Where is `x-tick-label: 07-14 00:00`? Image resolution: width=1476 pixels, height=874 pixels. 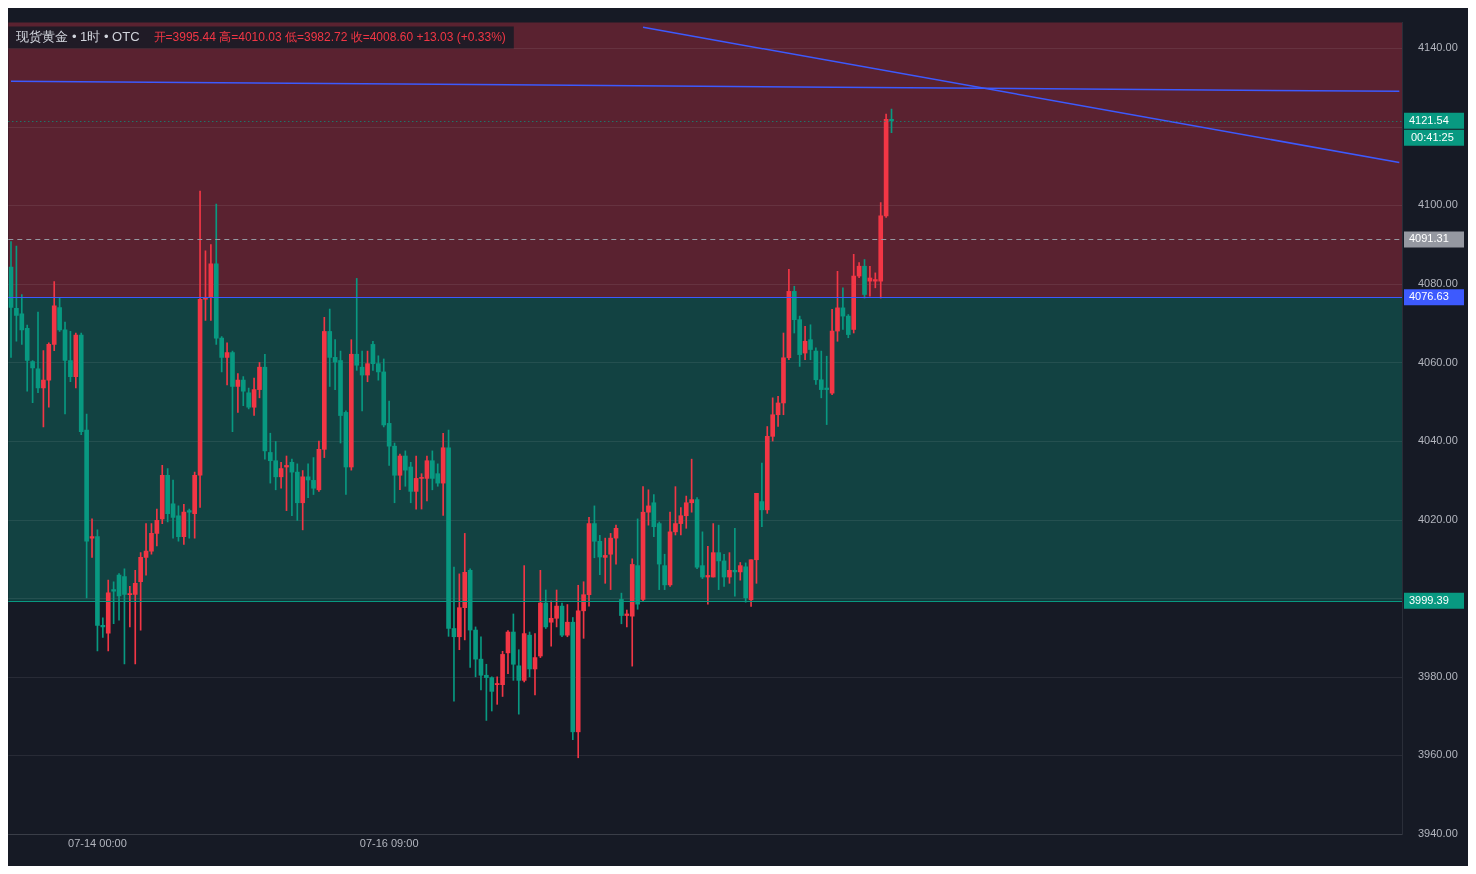 x-tick-label: 07-14 00:00 is located at coordinates (97, 842).